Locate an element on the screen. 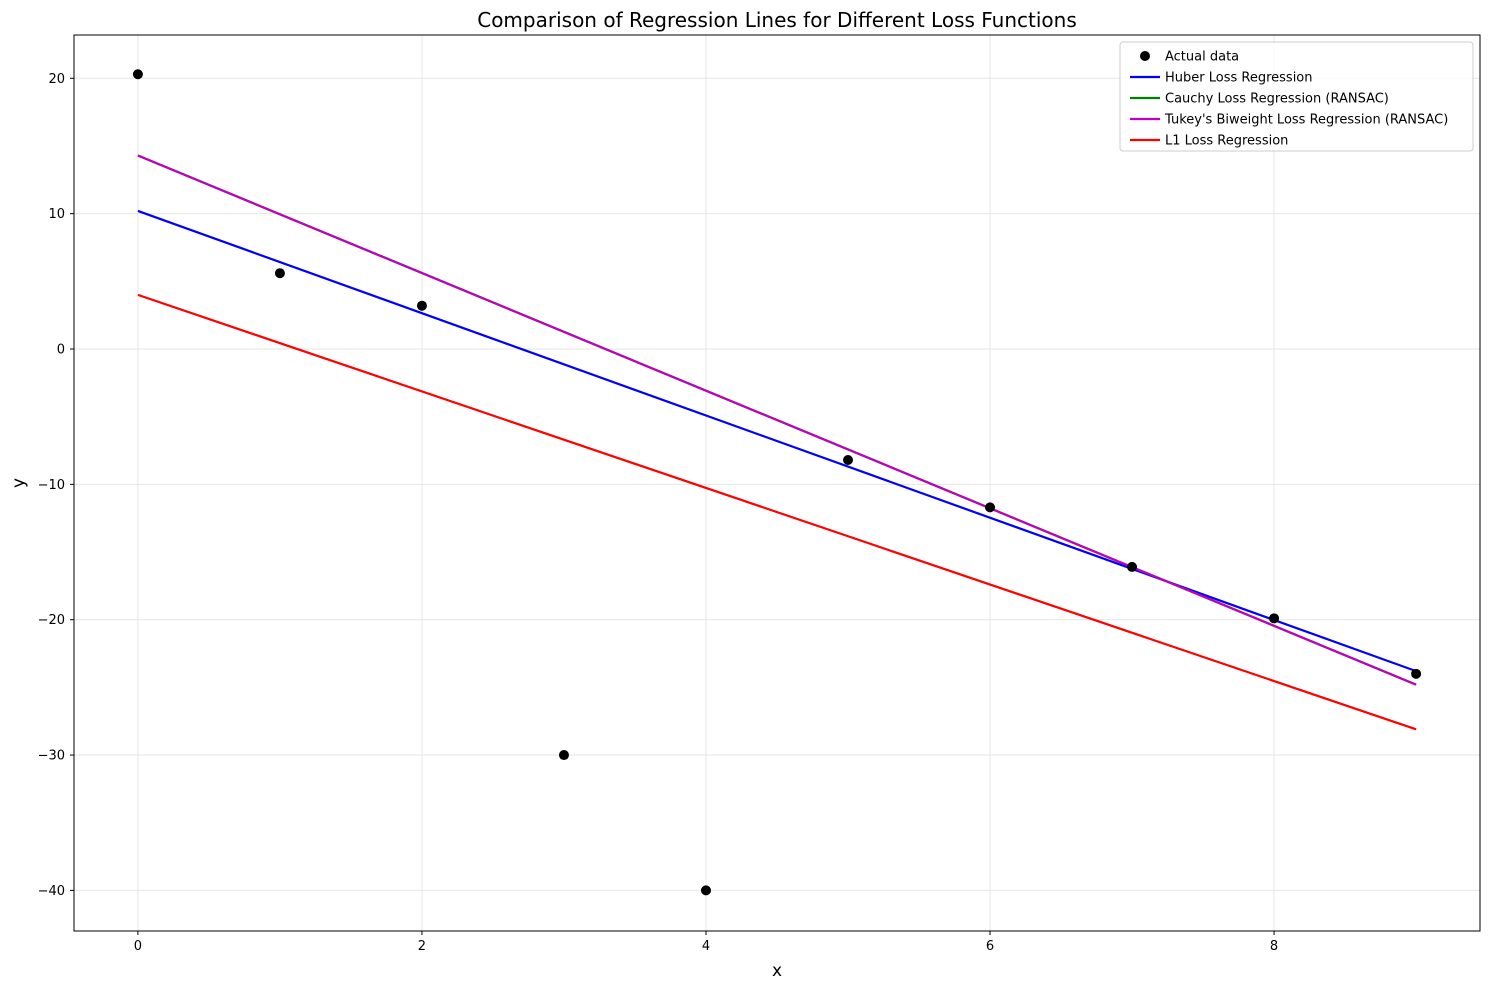  legend-label: Huber Loss Regression is located at coordinates (1239, 78).